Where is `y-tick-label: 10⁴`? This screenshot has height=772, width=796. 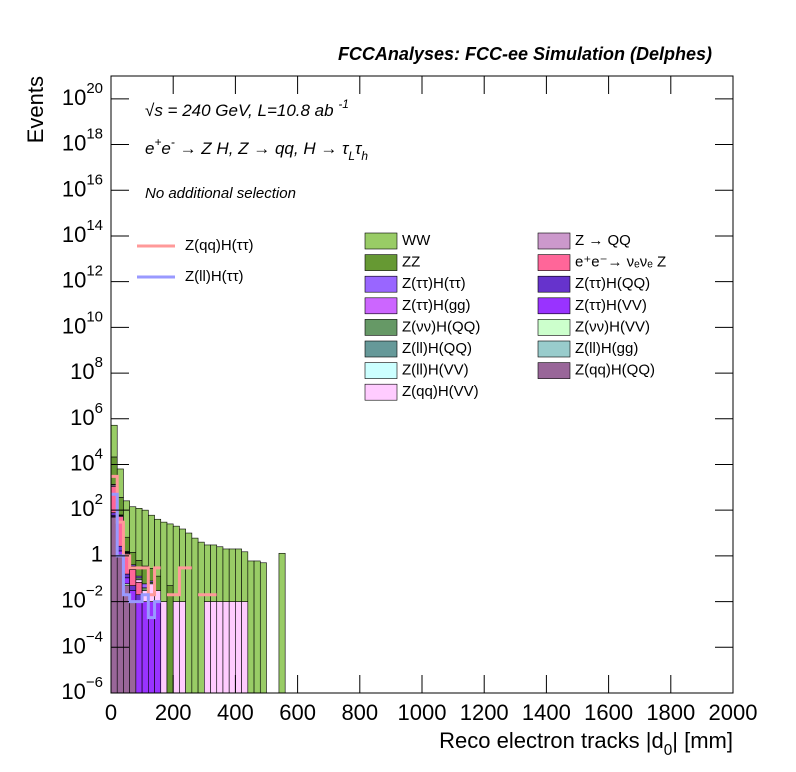 y-tick-label: 10⁴ is located at coordinates (86, 460).